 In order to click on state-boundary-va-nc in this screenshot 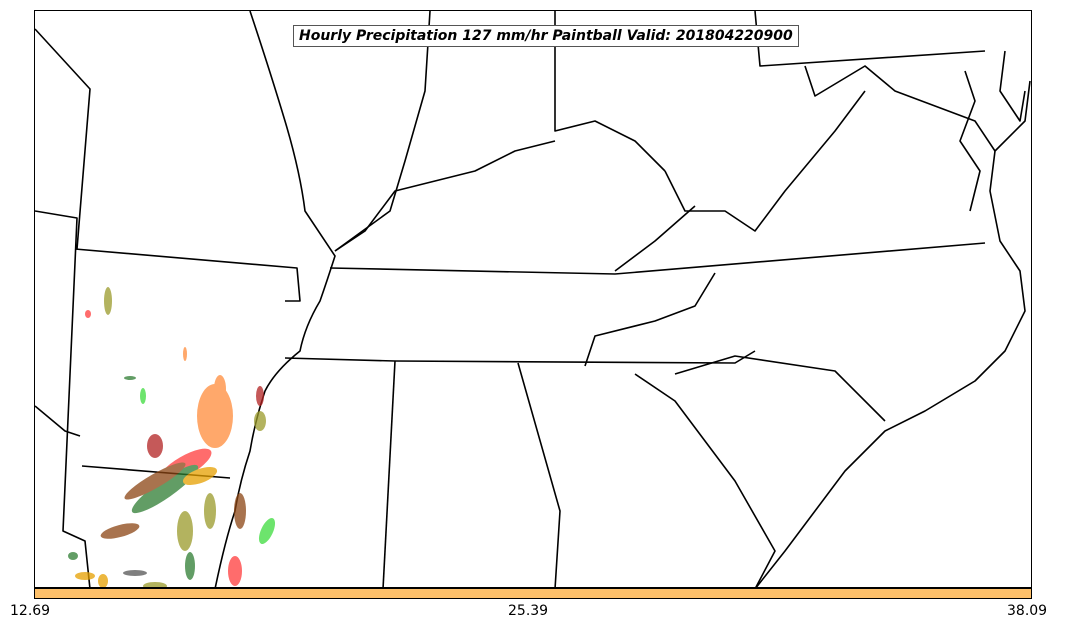, I will do `click(650, 319)`.